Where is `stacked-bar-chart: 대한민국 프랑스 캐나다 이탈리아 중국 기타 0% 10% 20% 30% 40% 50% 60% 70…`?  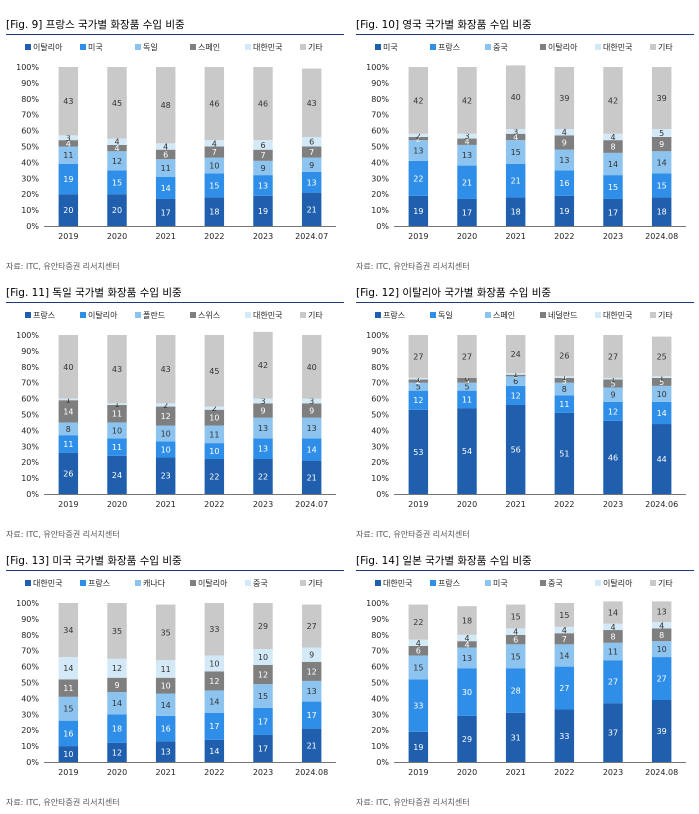 stacked-bar-chart: 대한민국 프랑스 캐나다 이탈리아 중국 기타 0% 10% 20% 30% 40% 50% 60% 70… is located at coordinates (176, 677).